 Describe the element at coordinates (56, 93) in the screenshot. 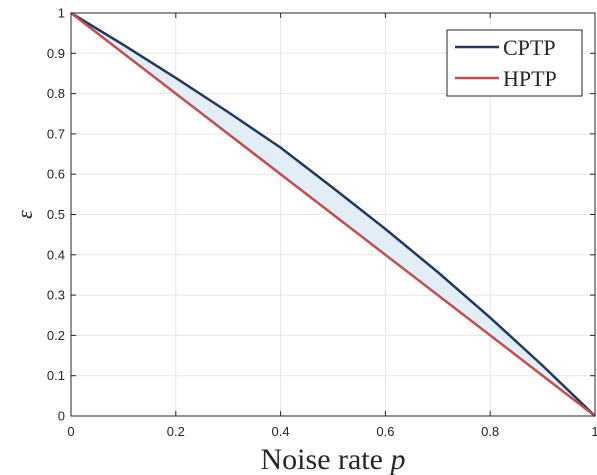

I see `y-tick-label: 0.8` at that location.